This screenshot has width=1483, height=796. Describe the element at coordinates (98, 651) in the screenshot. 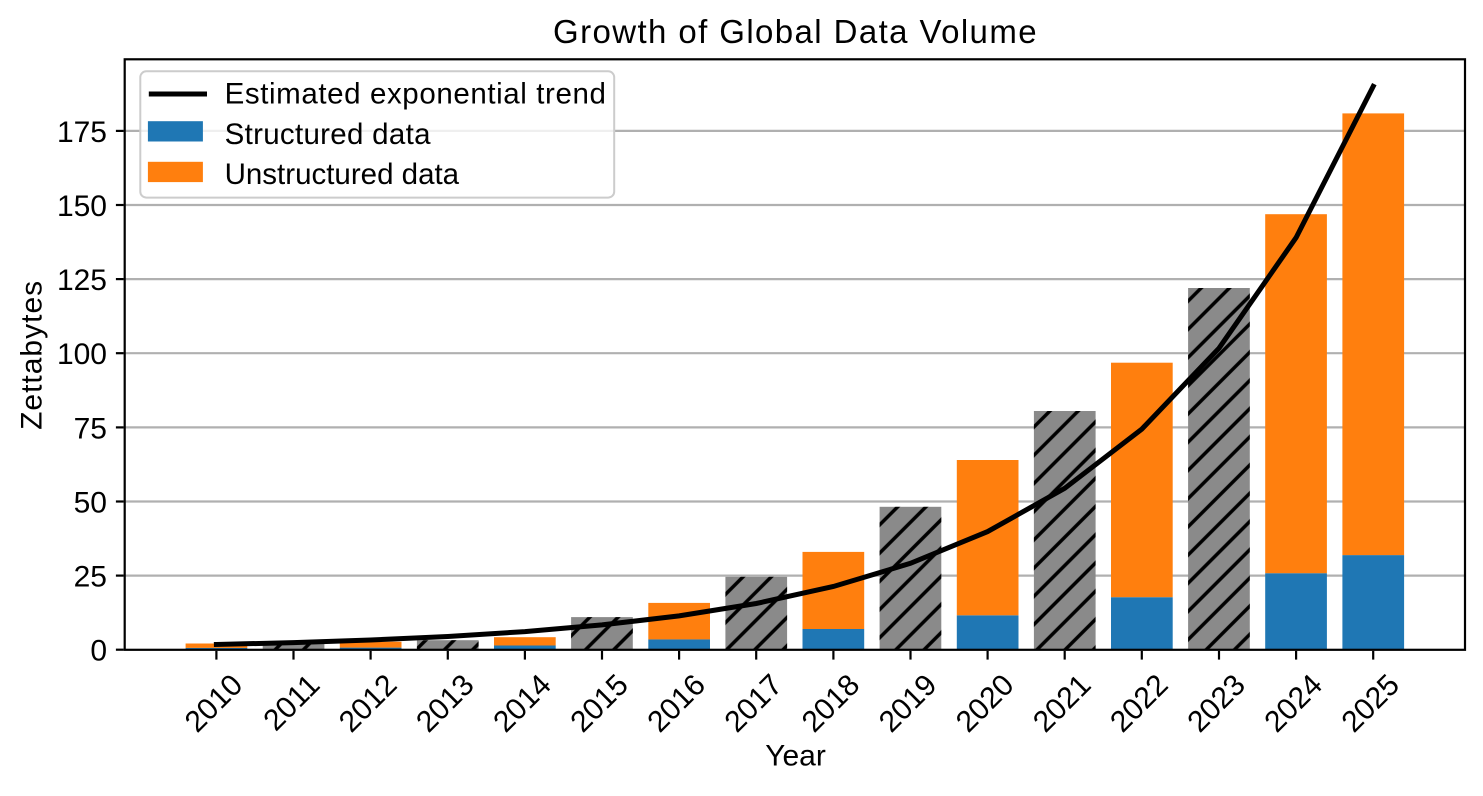

I see `svg-text: 0` at that location.